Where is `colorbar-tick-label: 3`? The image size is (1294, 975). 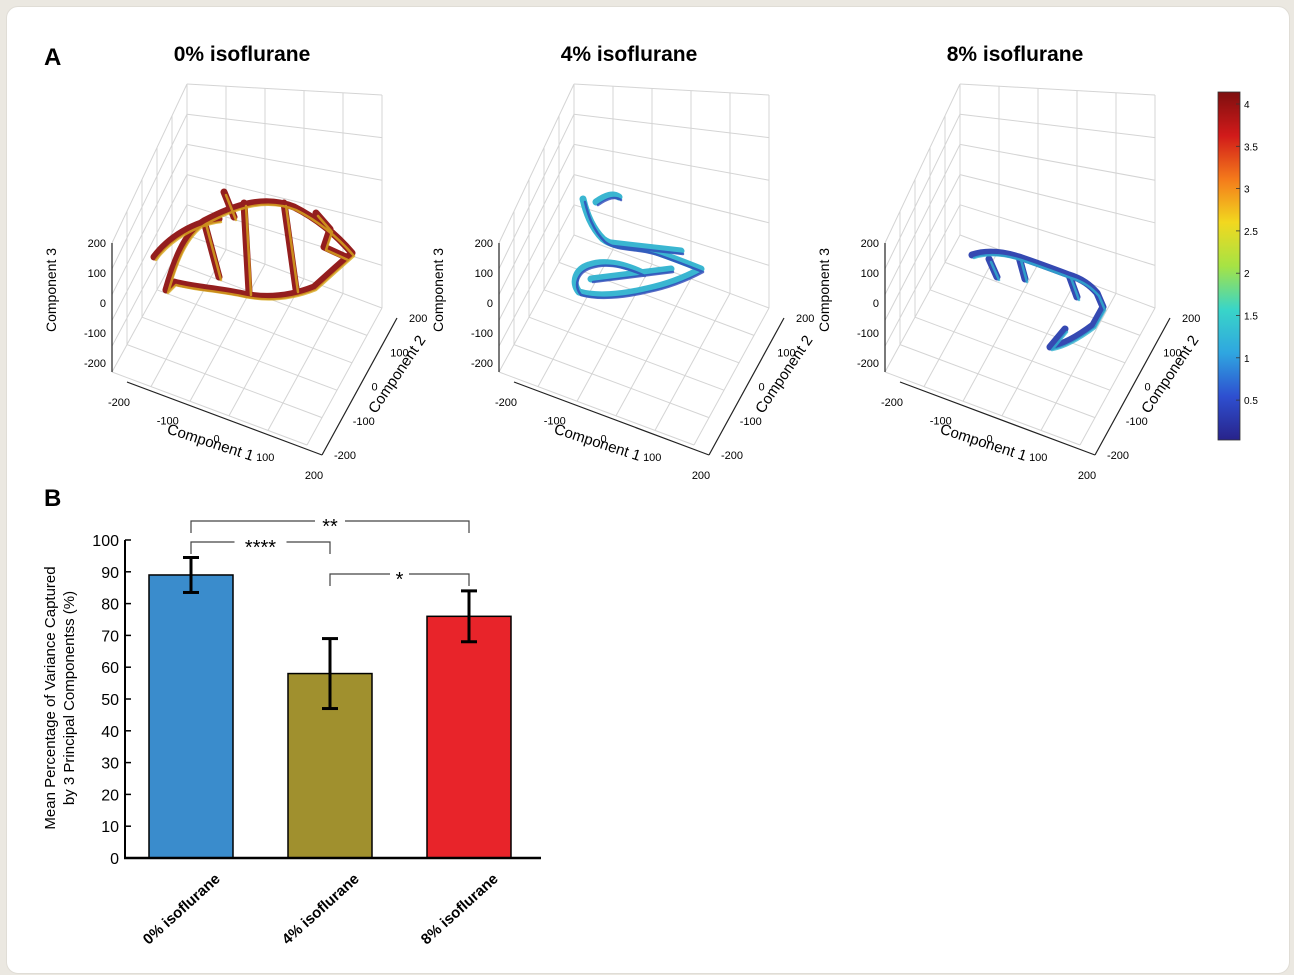
colorbar-tick-label: 3 is located at coordinates (1247, 190).